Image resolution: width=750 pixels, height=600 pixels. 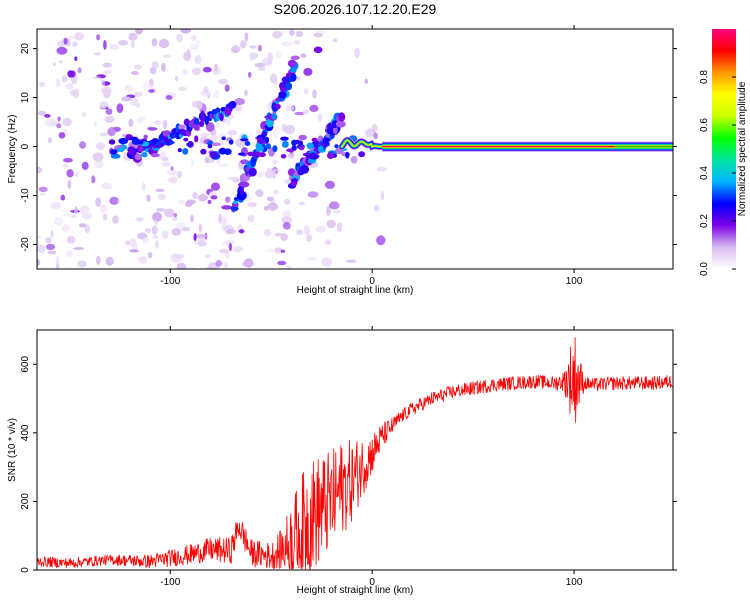 What do you see at coordinates (704, 173) in the screenshot?
I see `colorbar-tick-label: 0.4` at bounding box center [704, 173].